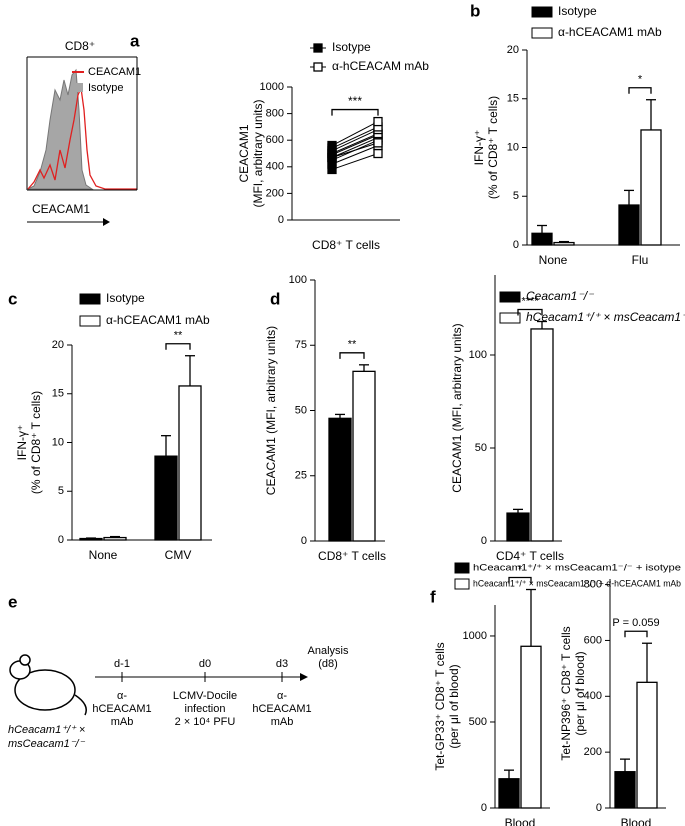 The height and width of the screenshot is (826, 685). What do you see at coordinates (593, 752) in the screenshot?
I see `y-tick-label: 200` at bounding box center [593, 752].